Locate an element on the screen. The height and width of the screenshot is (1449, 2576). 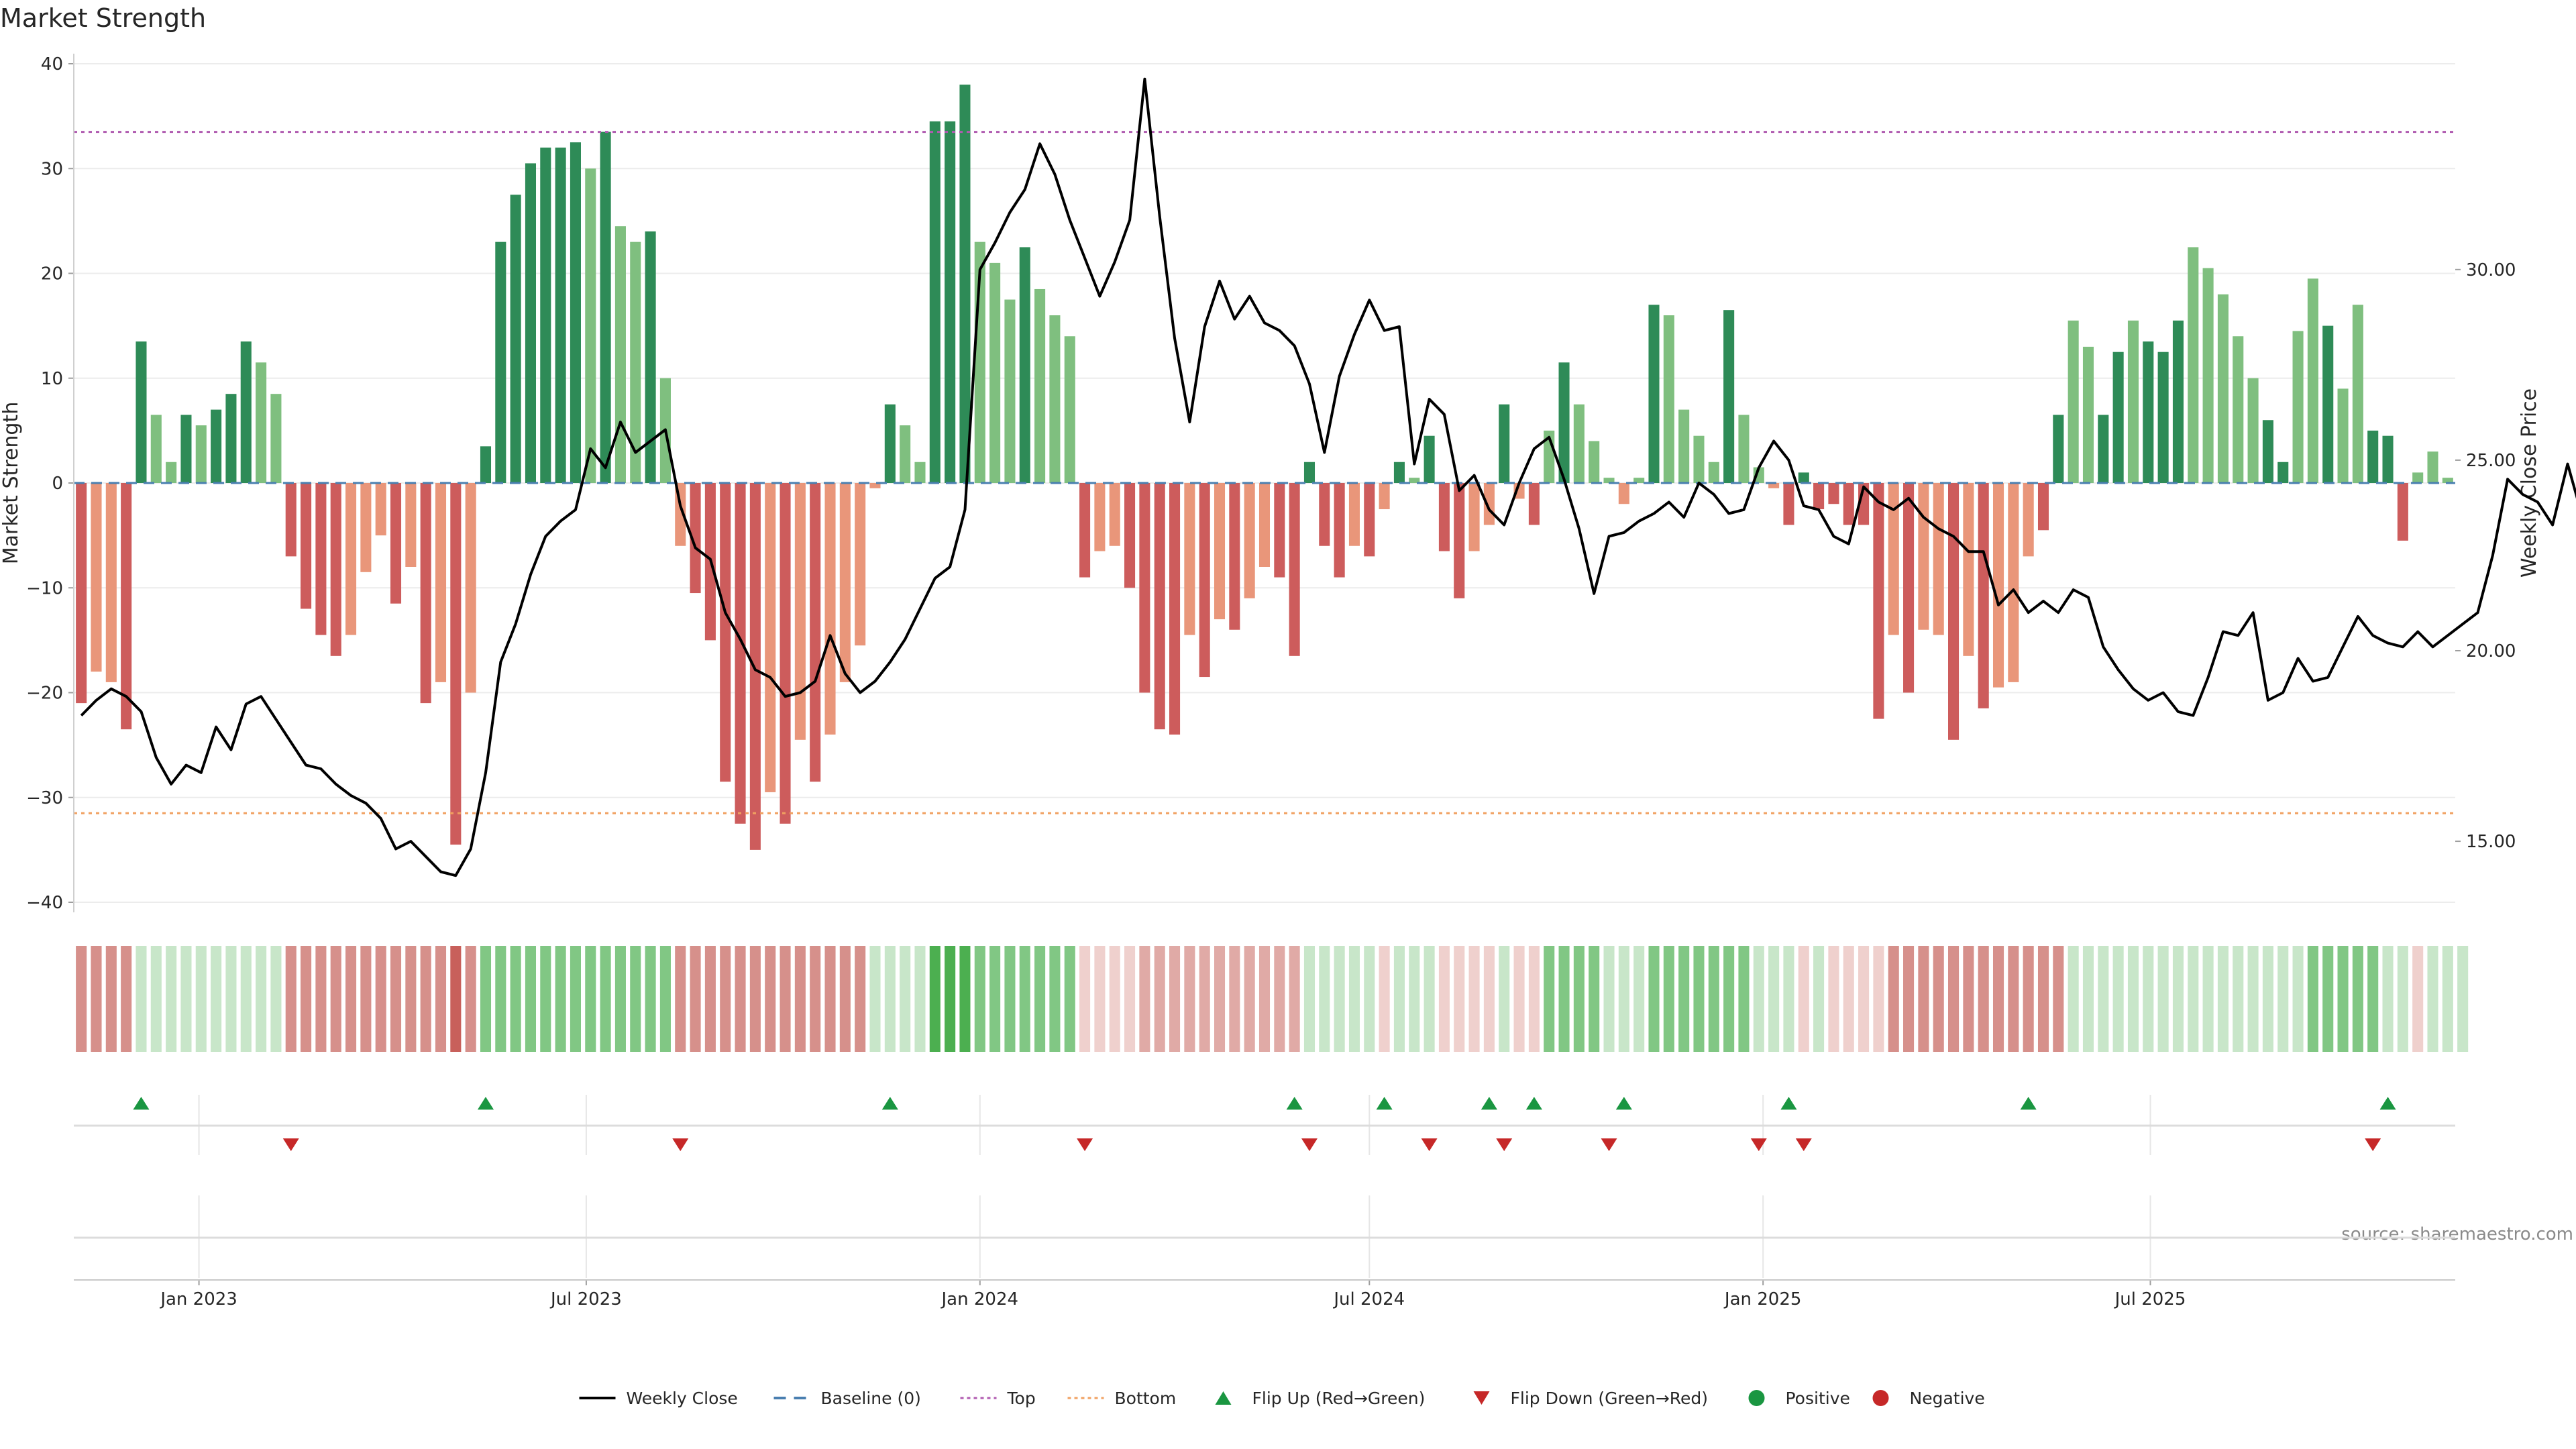
legend-label: Flip Up (Red→Green) is located at coordinates (1339, 1398).